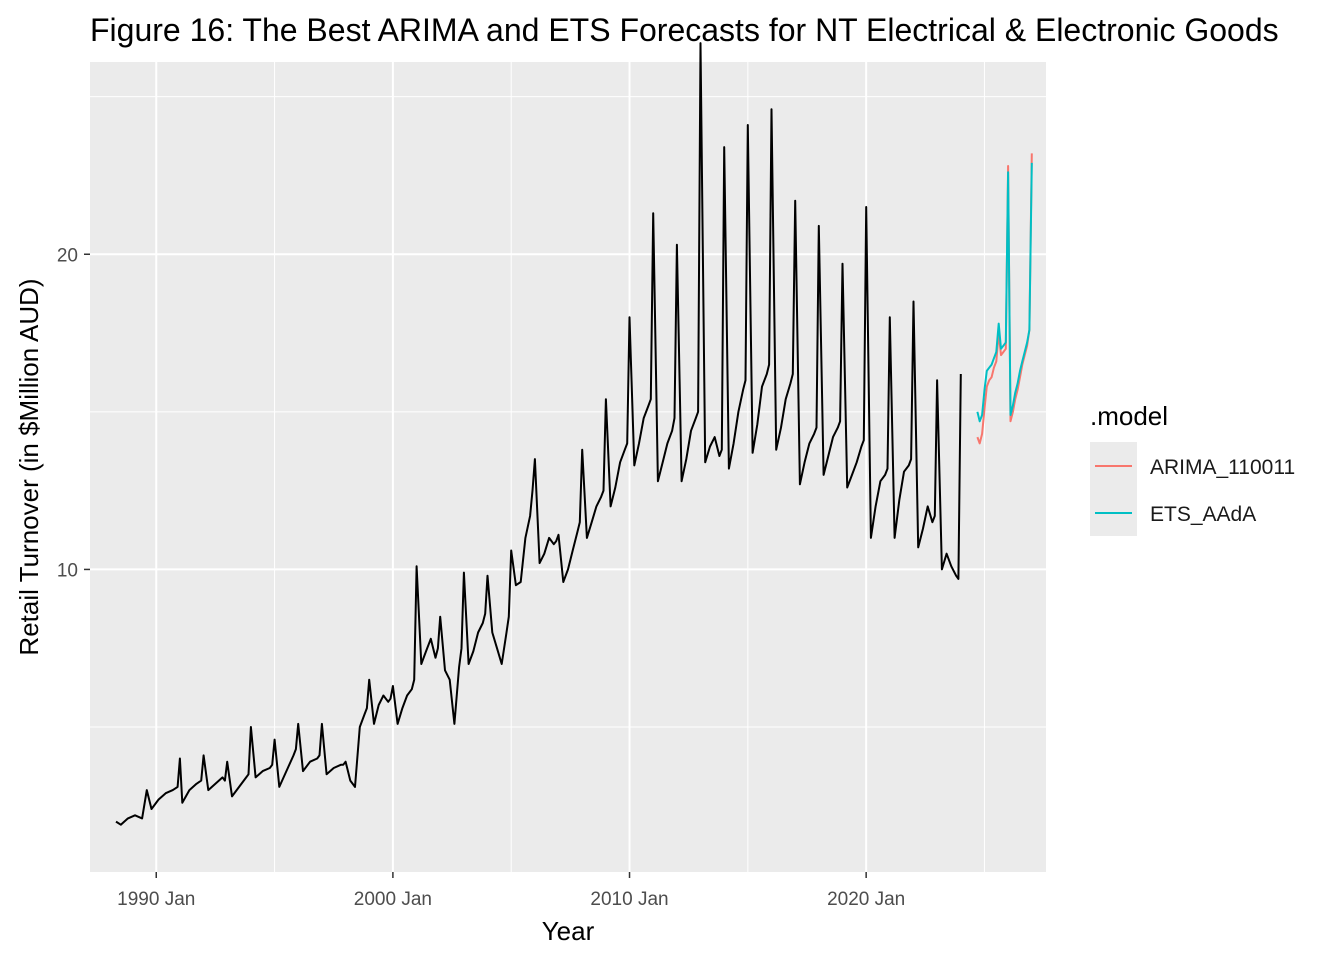 Image resolution: width=1344 pixels, height=960 pixels. What do you see at coordinates (67, 255) in the screenshot?
I see `y-tick-label: 20` at bounding box center [67, 255].